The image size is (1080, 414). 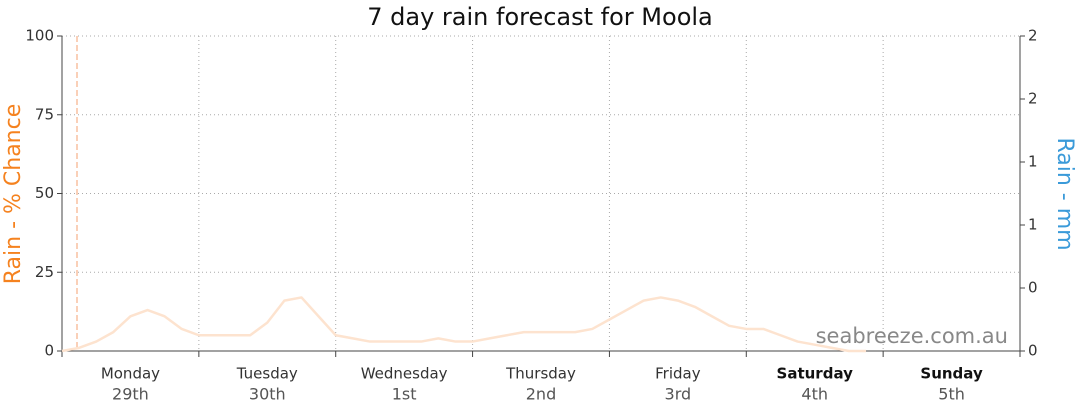 What do you see at coordinates (814, 394) in the screenshot?
I see `date-label: 4th` at bounding box center [814, 394].